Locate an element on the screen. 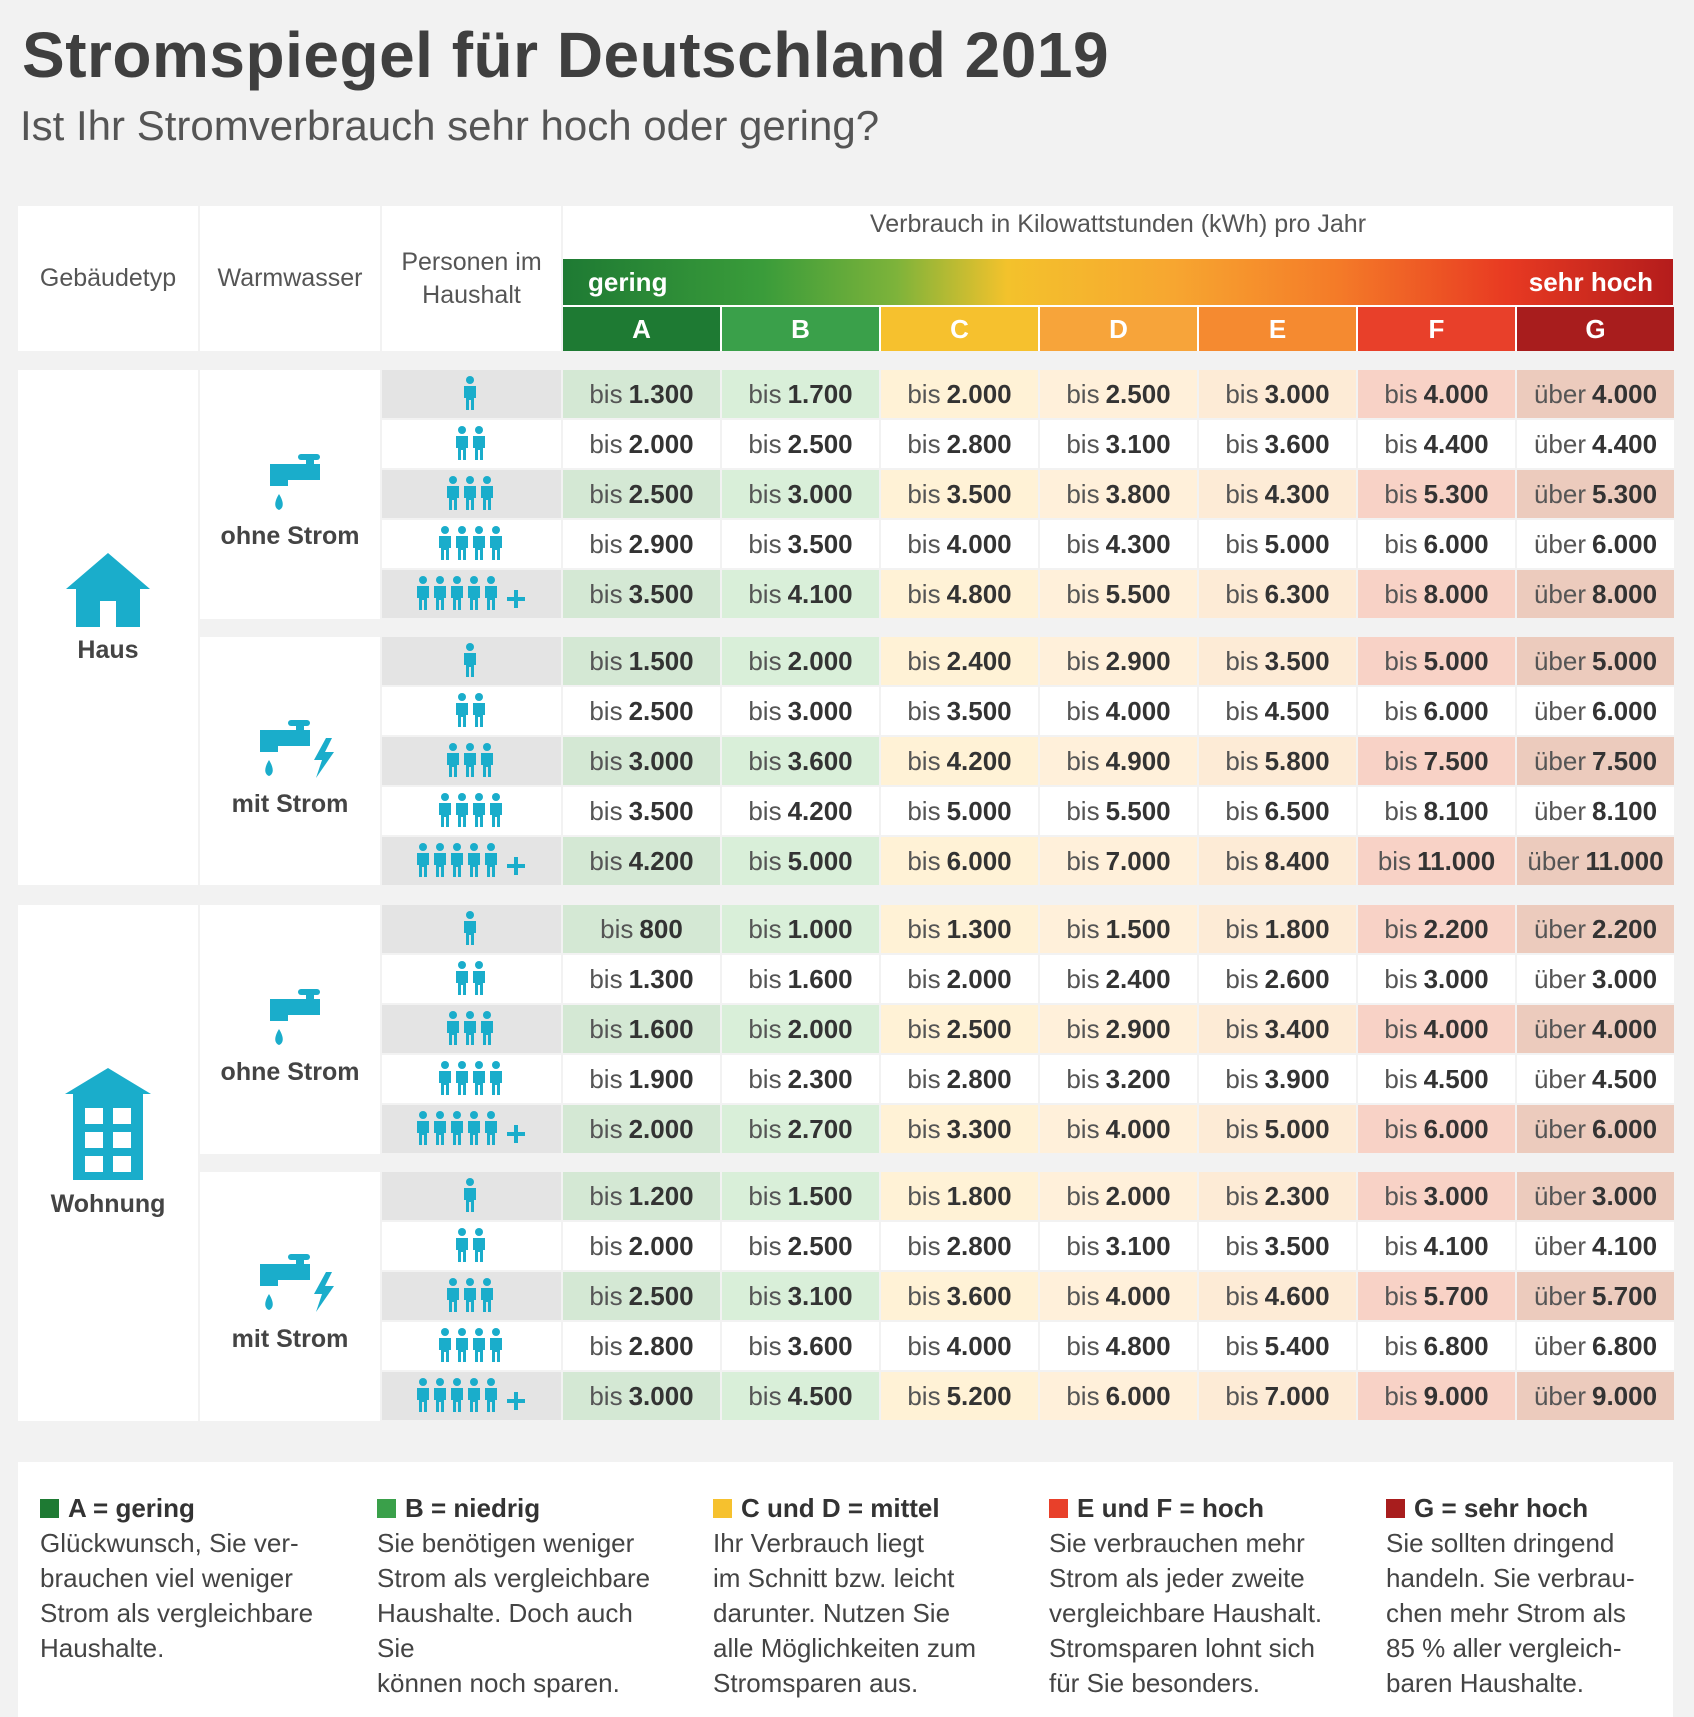  table-cell: bis 7.000 is located at coordinates (1277, 1396).